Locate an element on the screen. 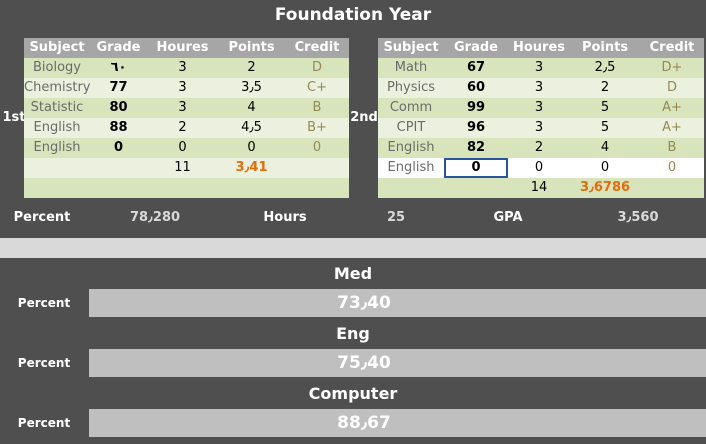  table-cell: 60 is located at coordinates (476, 87).